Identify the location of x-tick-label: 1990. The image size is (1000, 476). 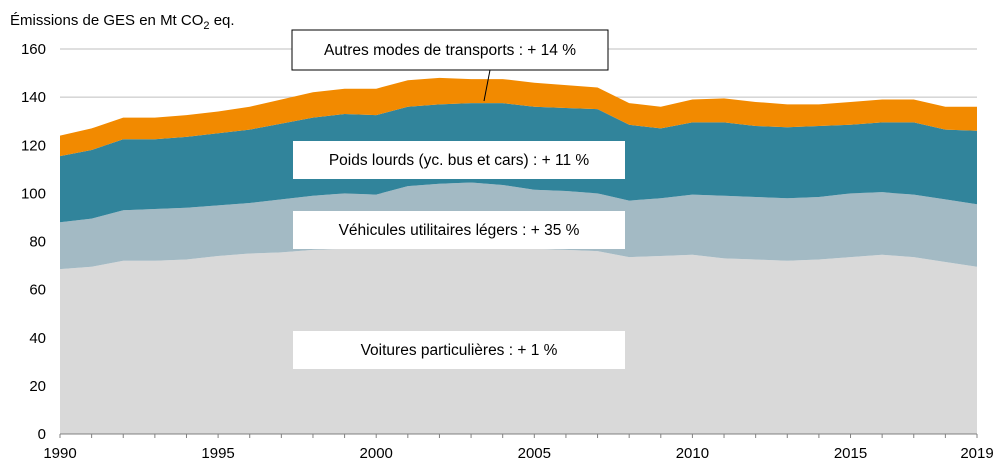
(59, 453).